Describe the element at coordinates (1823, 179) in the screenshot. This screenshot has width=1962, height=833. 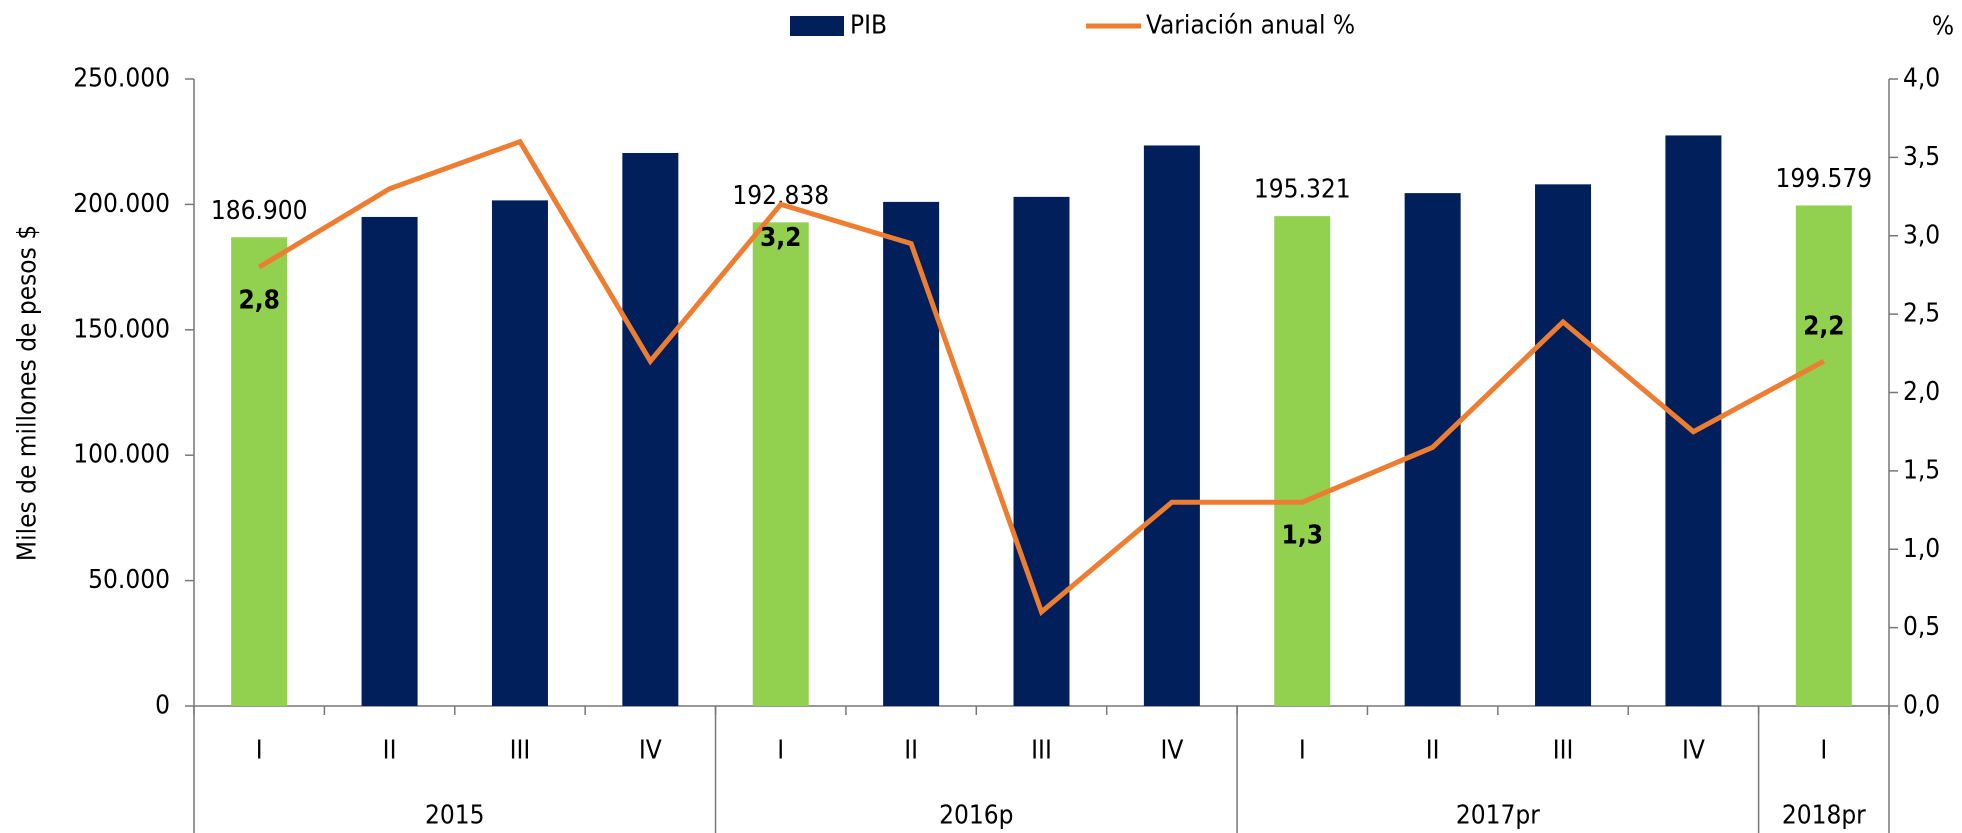
I see `bar-value-label: 199.579` at that location.